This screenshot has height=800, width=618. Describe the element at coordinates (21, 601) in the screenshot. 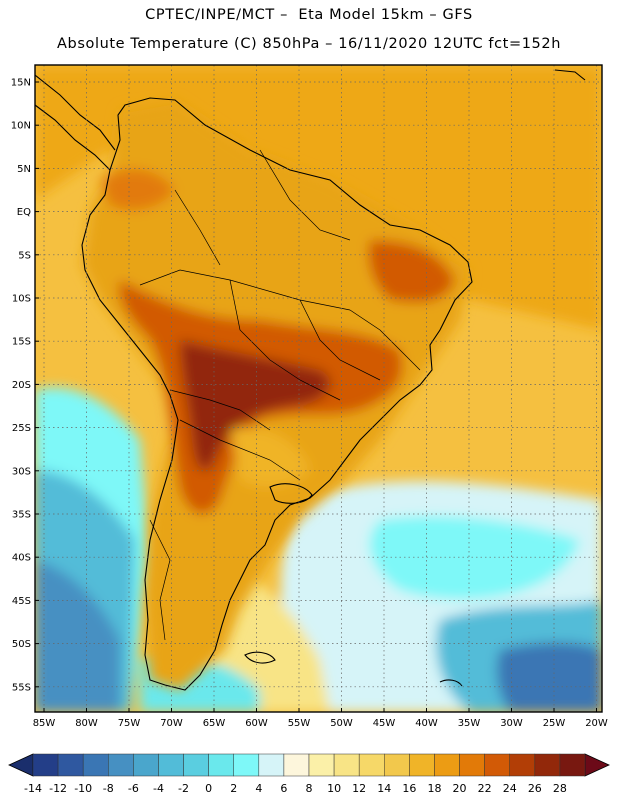

I see `lat-label: 45S` at that location.